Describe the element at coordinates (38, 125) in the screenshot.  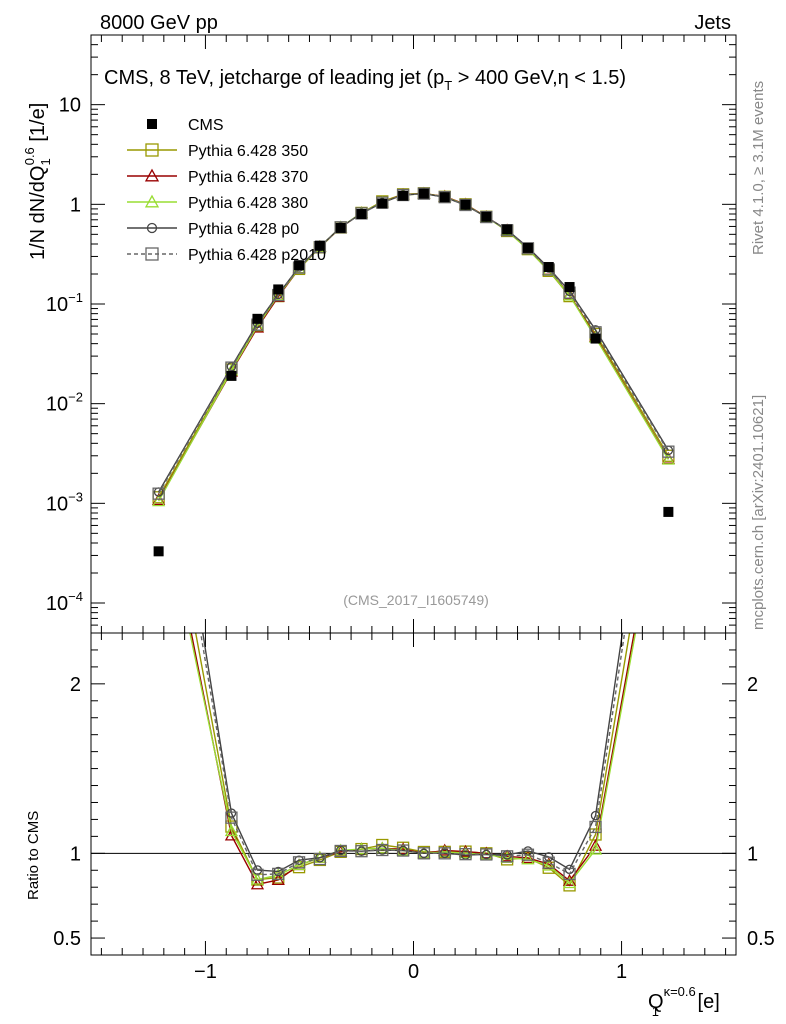
I see `y-axis-label-unit: [1/e]` at that location.